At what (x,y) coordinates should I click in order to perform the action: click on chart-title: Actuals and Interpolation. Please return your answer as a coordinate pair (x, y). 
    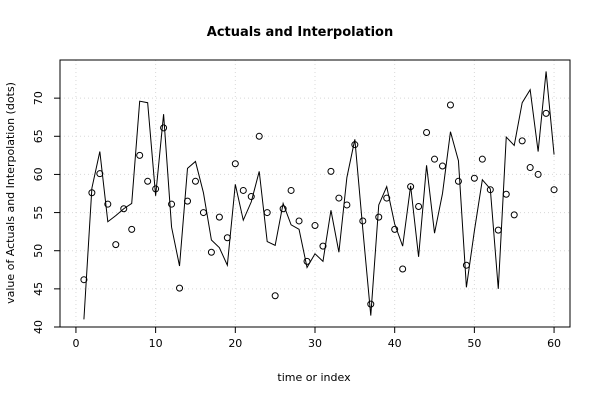
    Looking at the image, I should click on (300, 32).